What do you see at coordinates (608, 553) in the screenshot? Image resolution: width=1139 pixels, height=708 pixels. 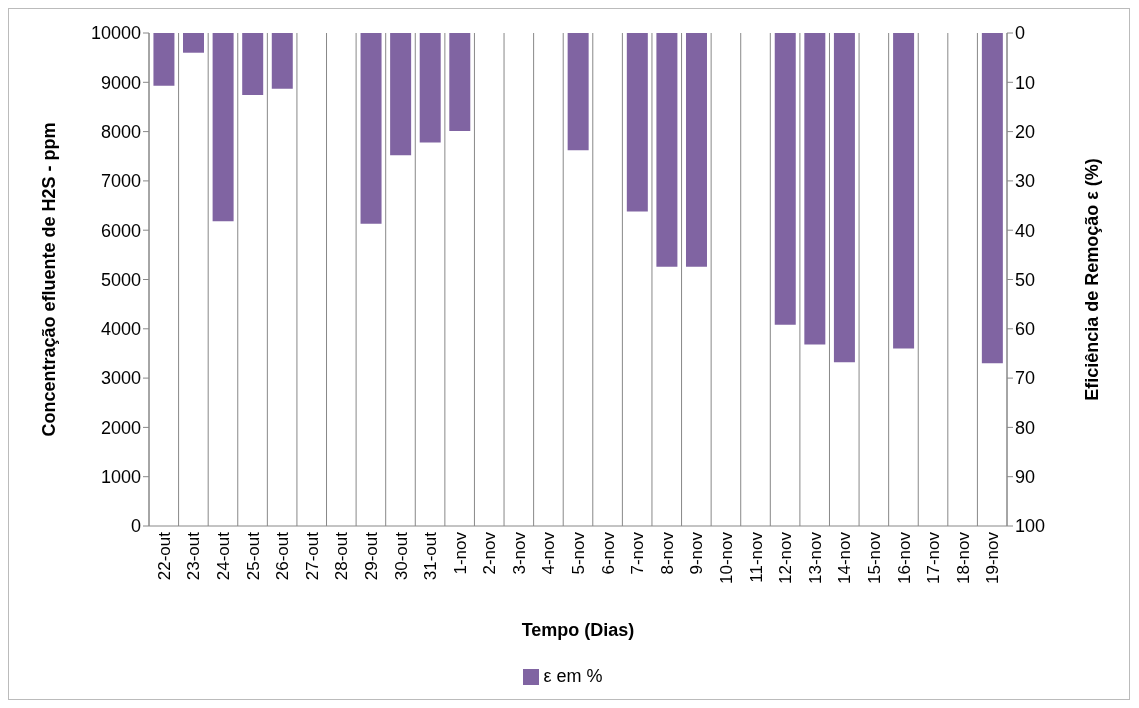 I see `x-tick-label: 6-nov` at bounding box center [608, 553].